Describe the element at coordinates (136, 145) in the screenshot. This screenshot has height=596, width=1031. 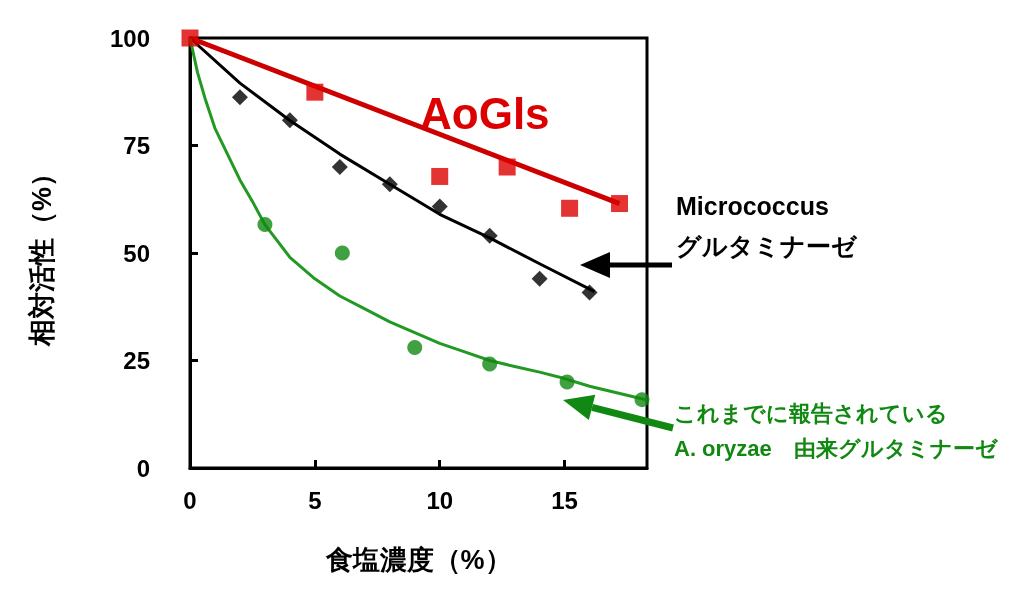
I see `y-tick-label: 75` at that location.